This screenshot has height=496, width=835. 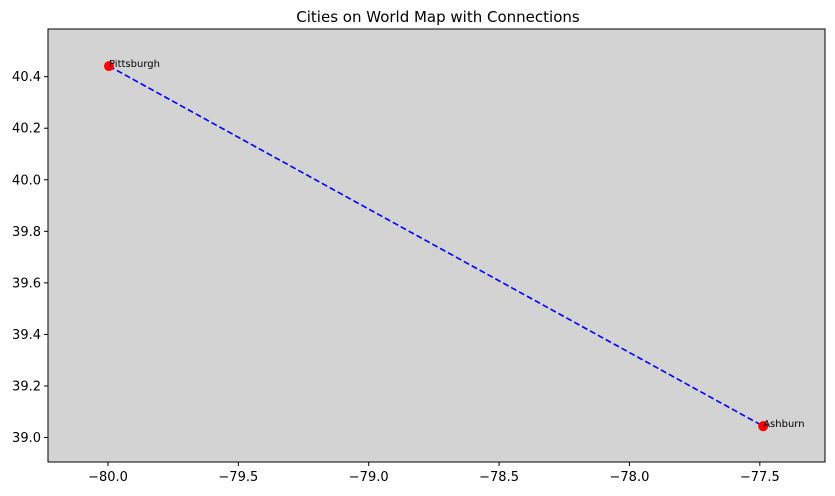 What do you see at coordinates (630, 477) in the screenshot?
I see `x-tick-label: −78.0` at bounding box center [630, 477].